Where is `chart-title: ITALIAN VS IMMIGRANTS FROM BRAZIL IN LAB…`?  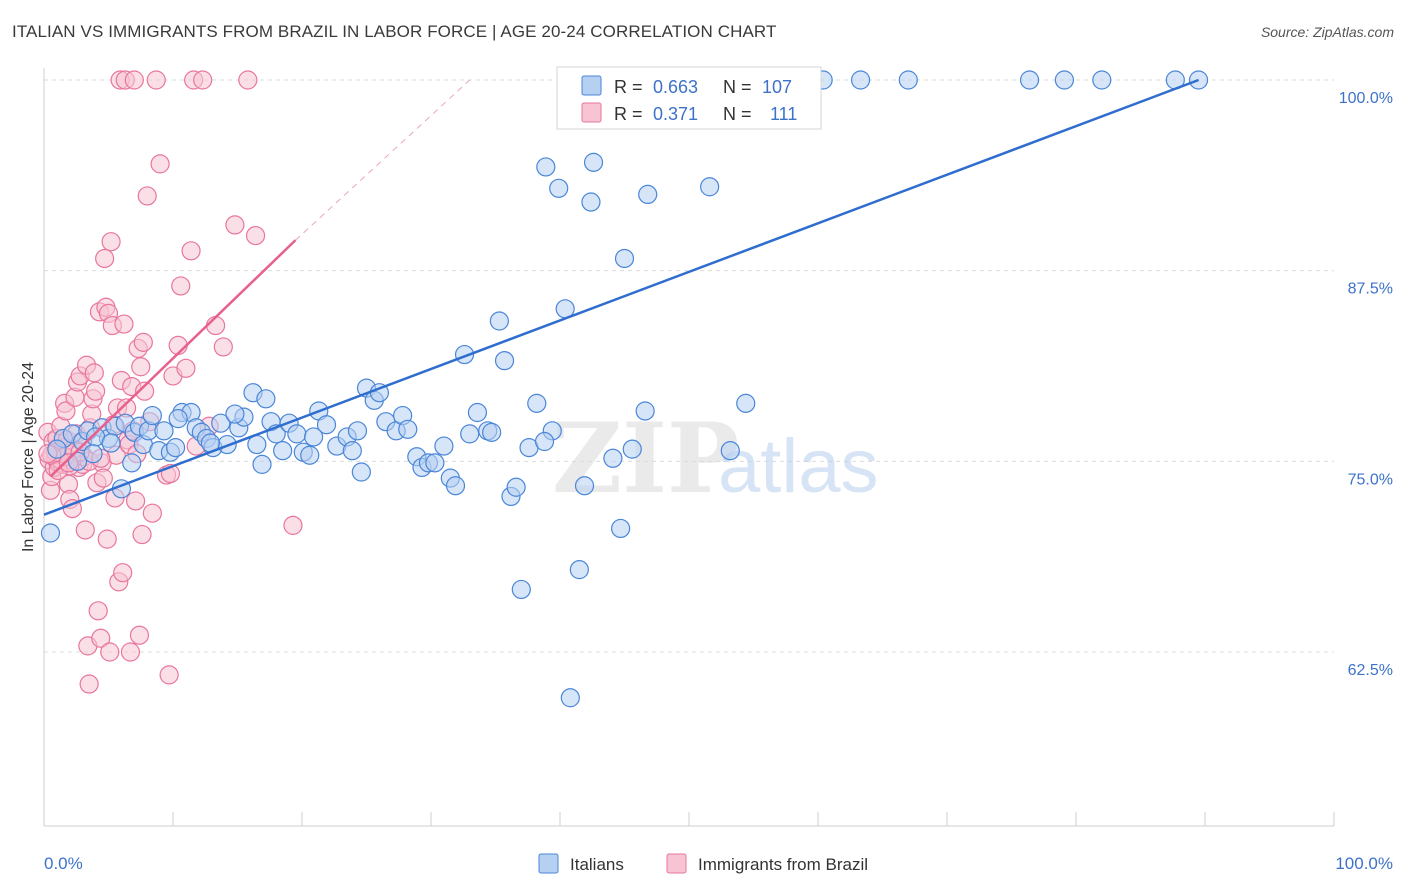 chart-title: ITALIAN VS IMMIGRANTS FROM BRAZIL IN LAB… is located at coordinates (394, 31).